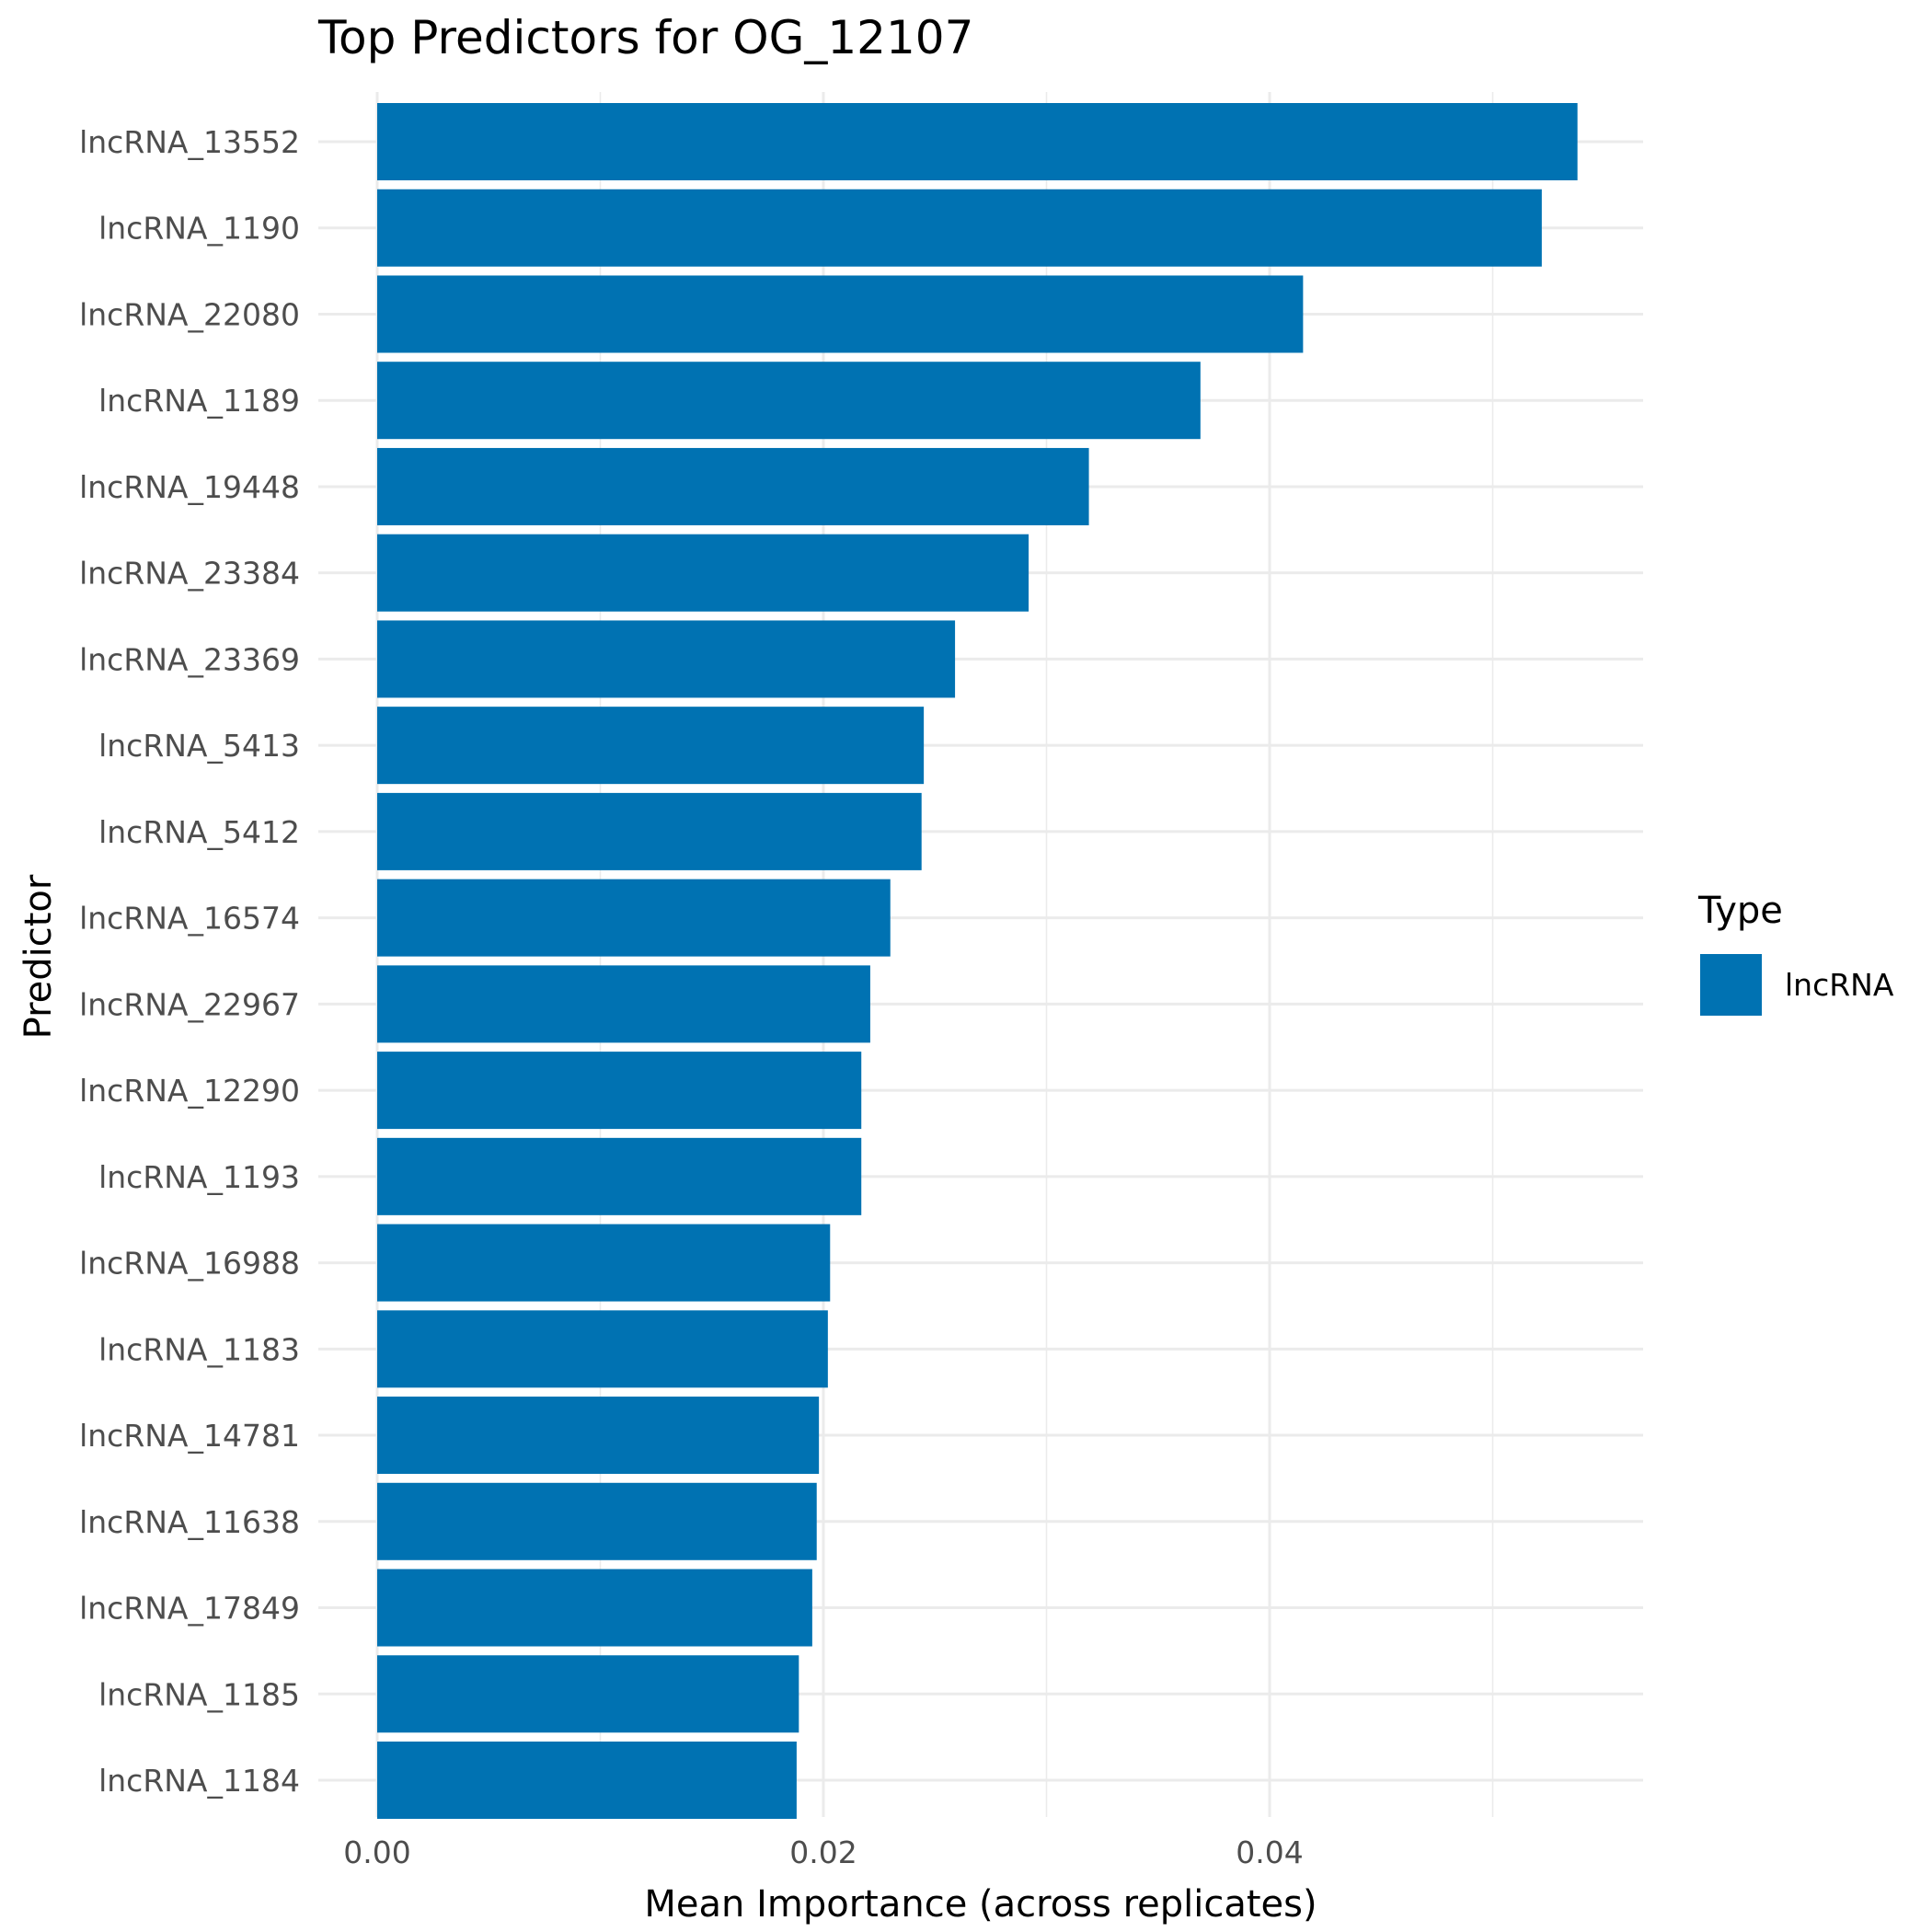 The height and width of the screenshot is (1932, 1932). Describe the element at coordinates (199, 746) in the screenshot. I see `y-tick-label: lncRNA_5413` at that location.